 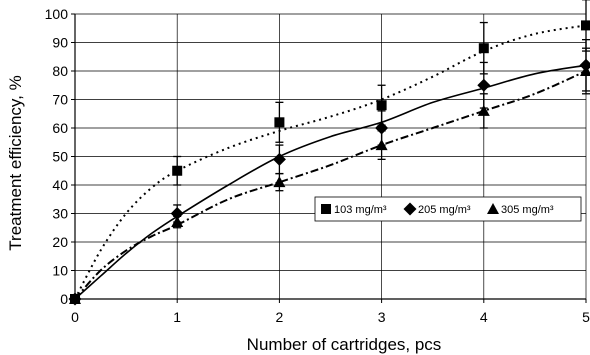 I want to click on x-tick-label: 2, so click(x=280, y=317).